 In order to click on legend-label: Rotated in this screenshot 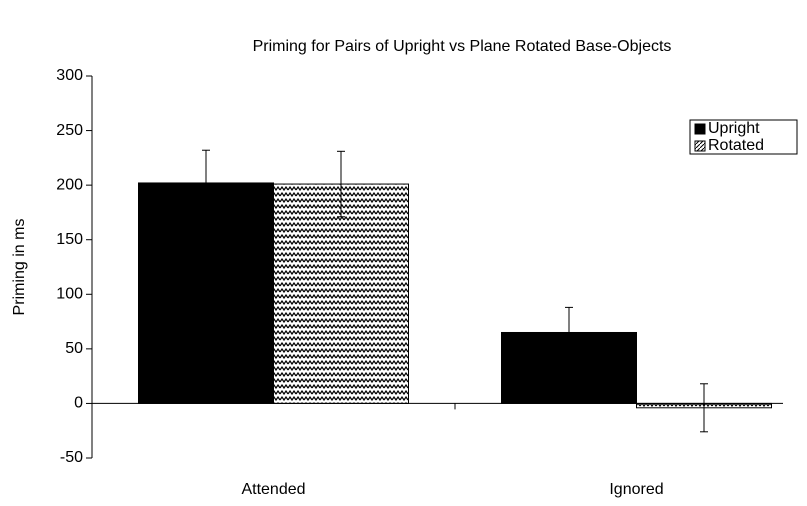, I will do `click(736, 145)`.